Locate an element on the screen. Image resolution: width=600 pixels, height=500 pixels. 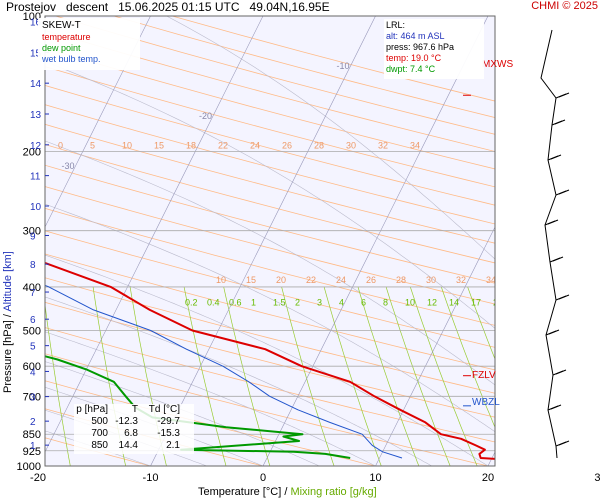
x-tick-label: 30 is located at coordinates (597, 478).